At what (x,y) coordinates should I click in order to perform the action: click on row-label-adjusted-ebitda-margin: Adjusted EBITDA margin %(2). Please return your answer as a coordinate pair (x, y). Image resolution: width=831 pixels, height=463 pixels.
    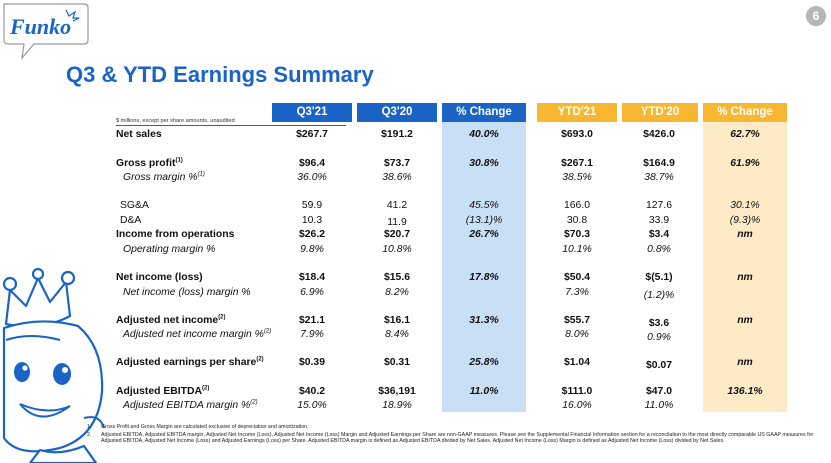
    Looking at the image, I should click on (190, 405).